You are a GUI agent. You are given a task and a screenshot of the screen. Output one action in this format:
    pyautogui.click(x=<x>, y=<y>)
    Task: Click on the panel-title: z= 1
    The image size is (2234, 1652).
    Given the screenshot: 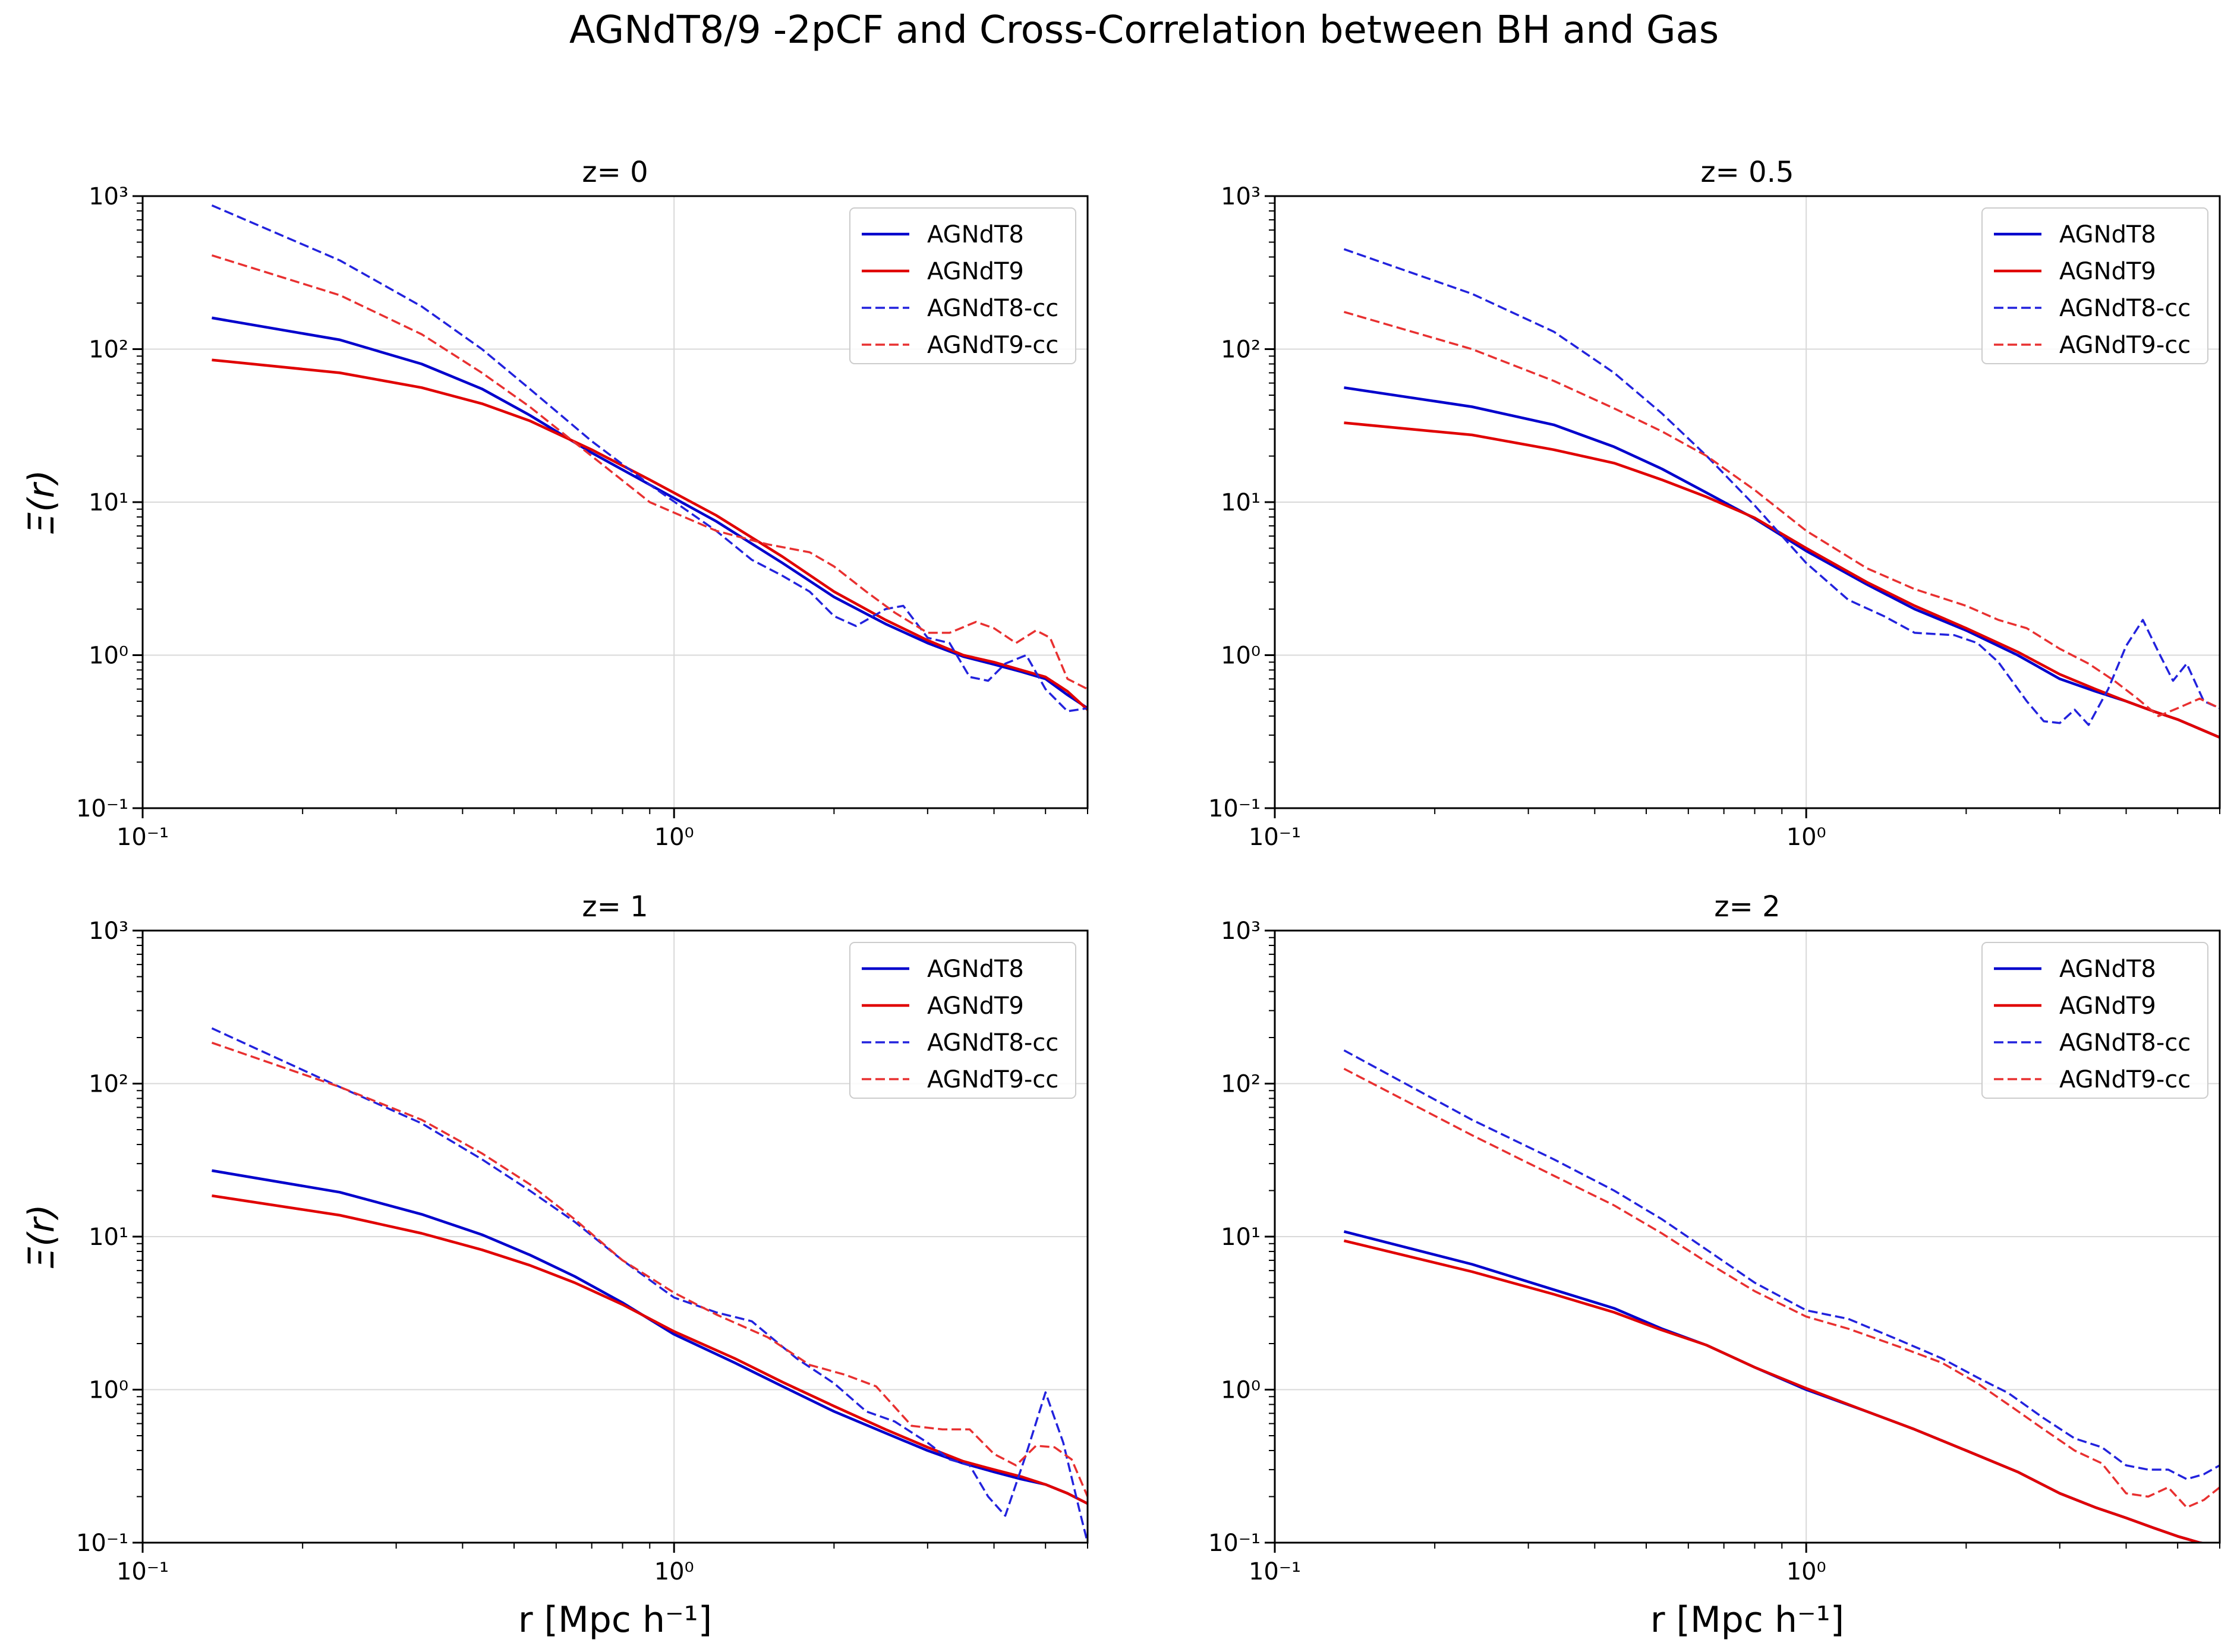 What is the action you would take?
    pyautogui.click(x=615, y=907)
    